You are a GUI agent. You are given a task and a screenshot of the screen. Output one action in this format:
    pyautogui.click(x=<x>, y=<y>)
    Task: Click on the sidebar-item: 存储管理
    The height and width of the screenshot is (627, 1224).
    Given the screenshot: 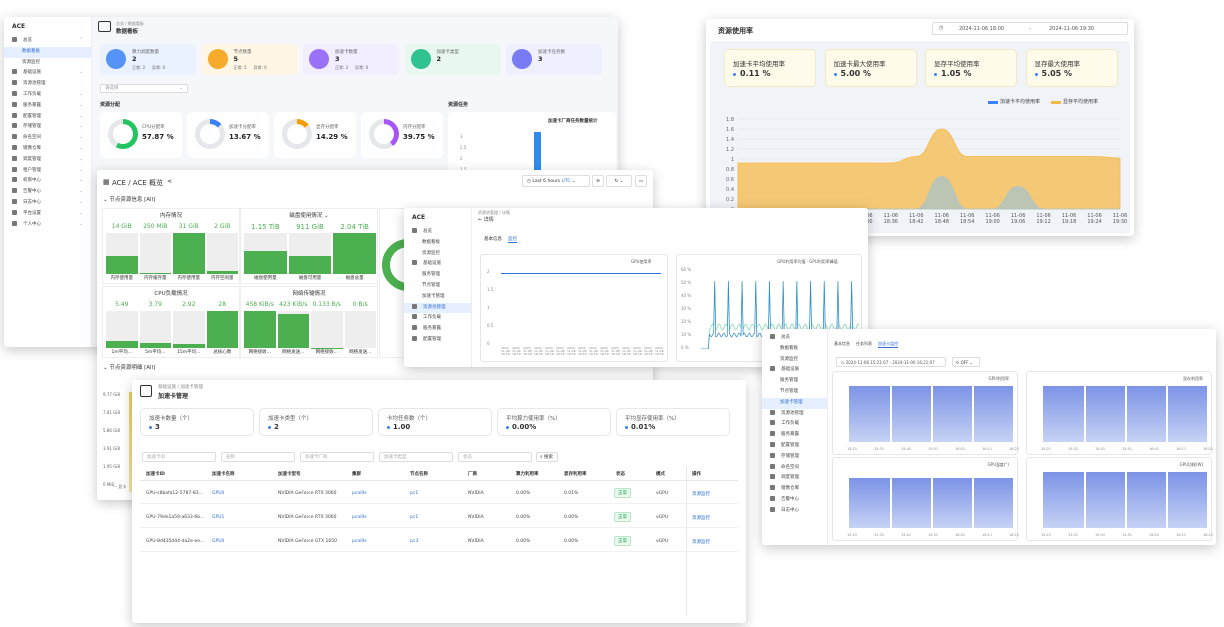 What is the action you would take?
    pyautogui.click(x=794, y=457)
    